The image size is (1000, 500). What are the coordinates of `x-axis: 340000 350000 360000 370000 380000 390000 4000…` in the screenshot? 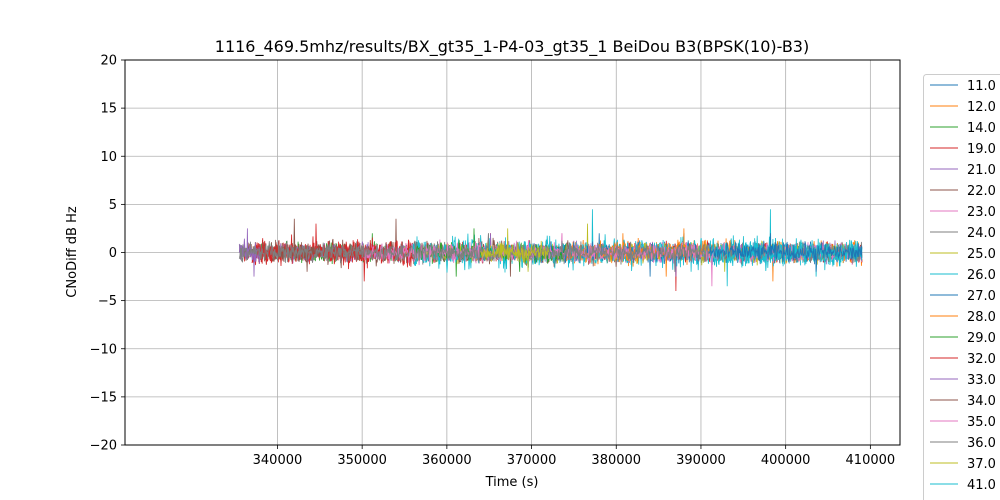 It's located at (574, 456).